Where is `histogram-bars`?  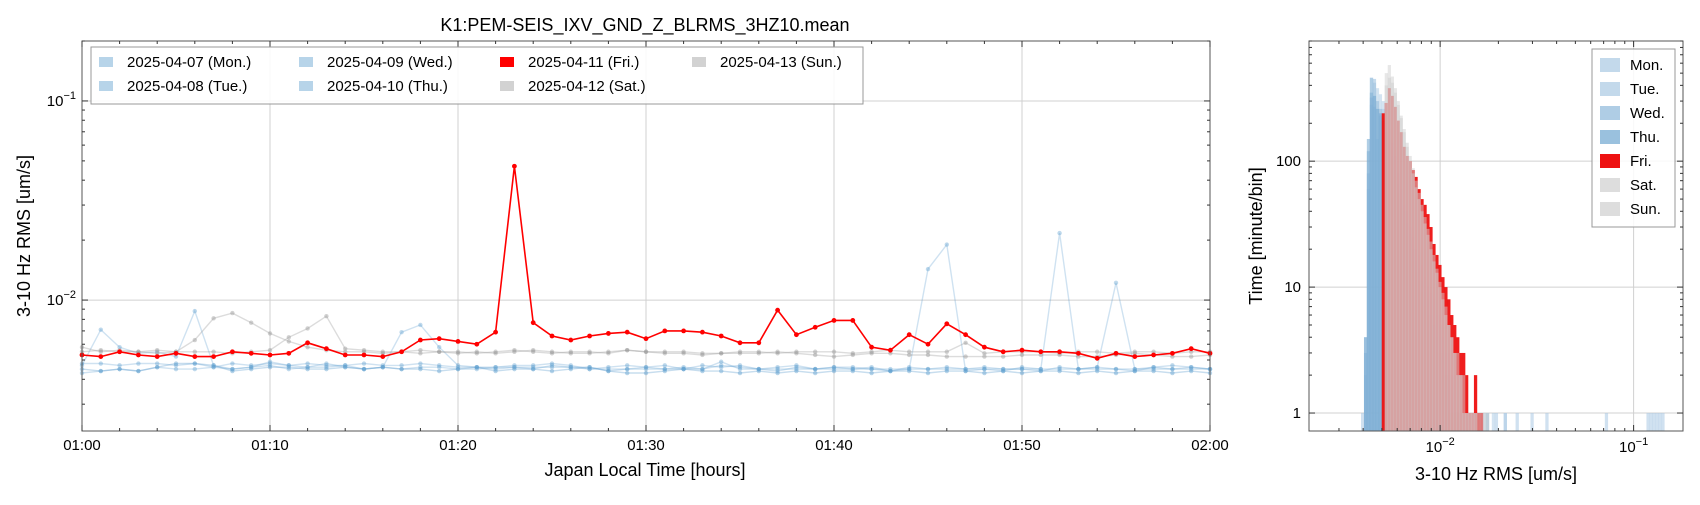 histogram-bars is located at coordinates (1513, 248).